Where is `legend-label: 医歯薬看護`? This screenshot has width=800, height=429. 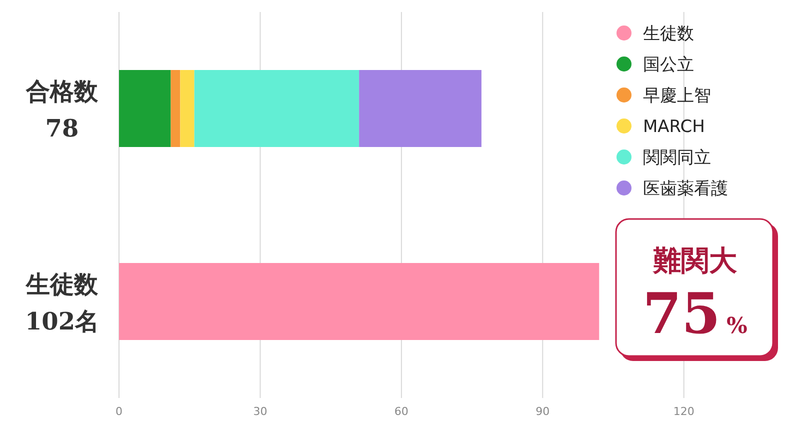 legend-label: 医歯薬看護 is located at coordinates (685, 189).